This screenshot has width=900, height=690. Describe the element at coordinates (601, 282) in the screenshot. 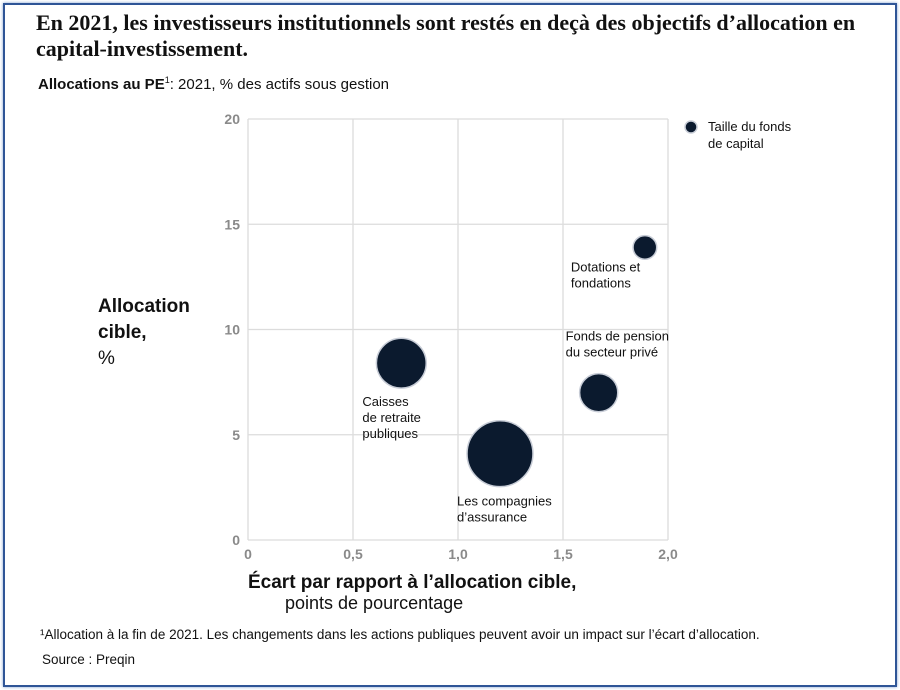

I see `data-label: fondations` at that location.